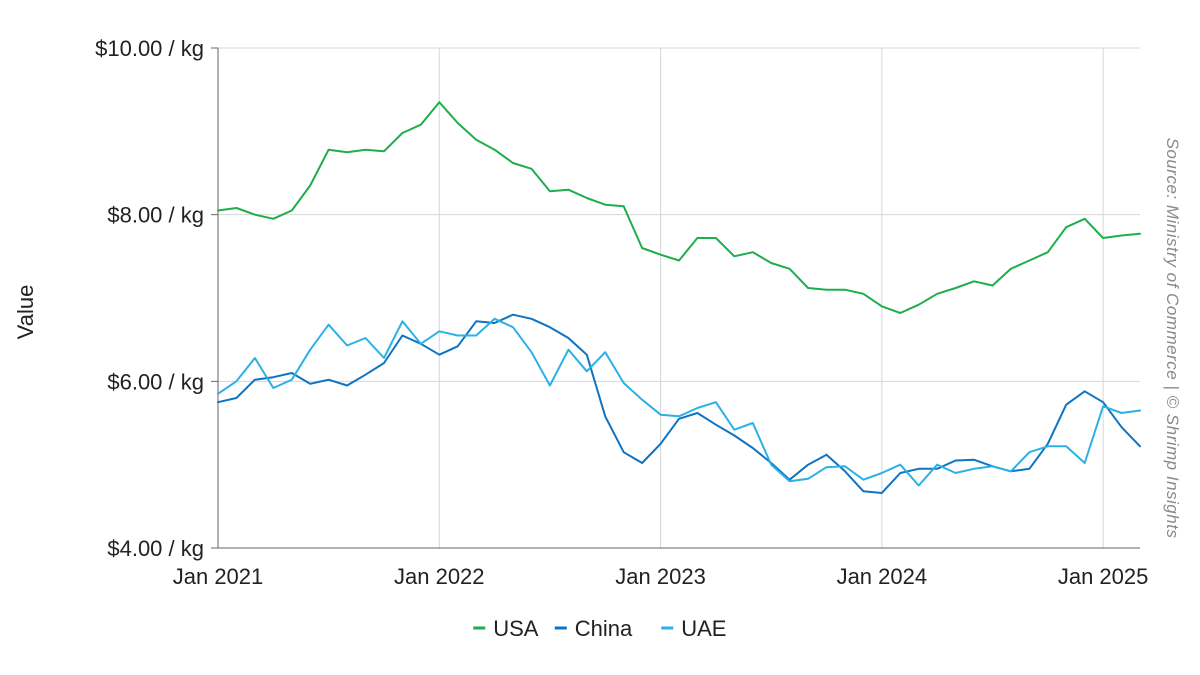 This screenshot has height=675, width=1200. What do you see at coordinates (155, 381) in the screenshot?
I see `y-tick-label: $6.00 / kg` at bounding box center [155, 381].